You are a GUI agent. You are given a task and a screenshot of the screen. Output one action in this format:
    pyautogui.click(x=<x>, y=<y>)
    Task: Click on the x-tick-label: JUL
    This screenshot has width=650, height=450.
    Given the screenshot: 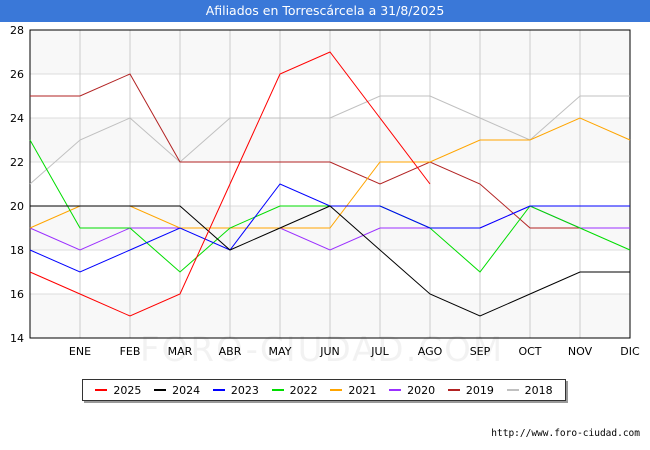 What is the action you would take?
    pyautogui.click(x=379, y=351)
    